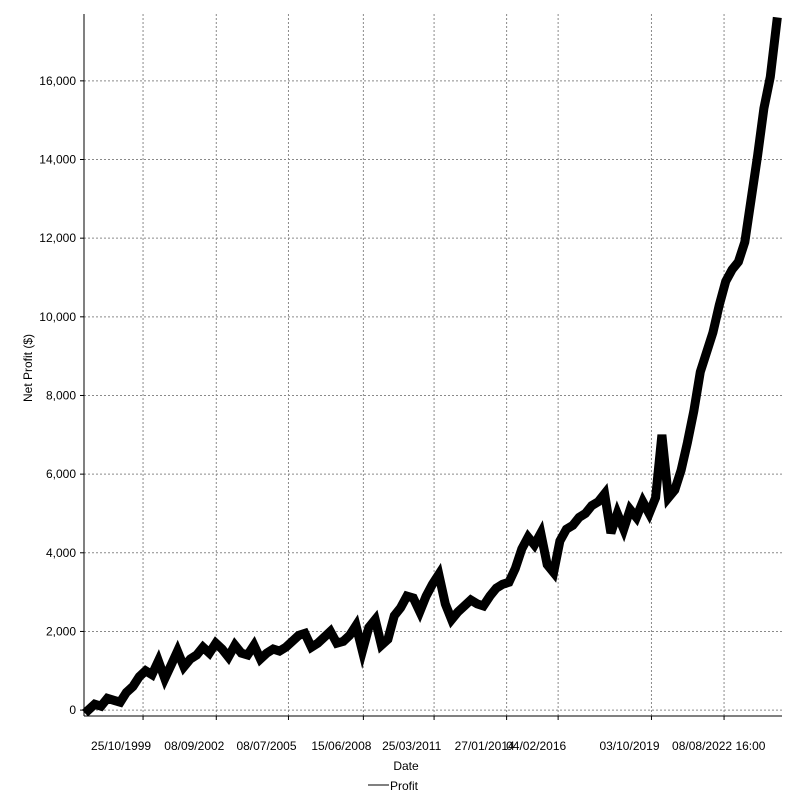 This screenshot has width=802, height=801. I want to click on x-tick-label: 25/10/1999, so click(121, 746).